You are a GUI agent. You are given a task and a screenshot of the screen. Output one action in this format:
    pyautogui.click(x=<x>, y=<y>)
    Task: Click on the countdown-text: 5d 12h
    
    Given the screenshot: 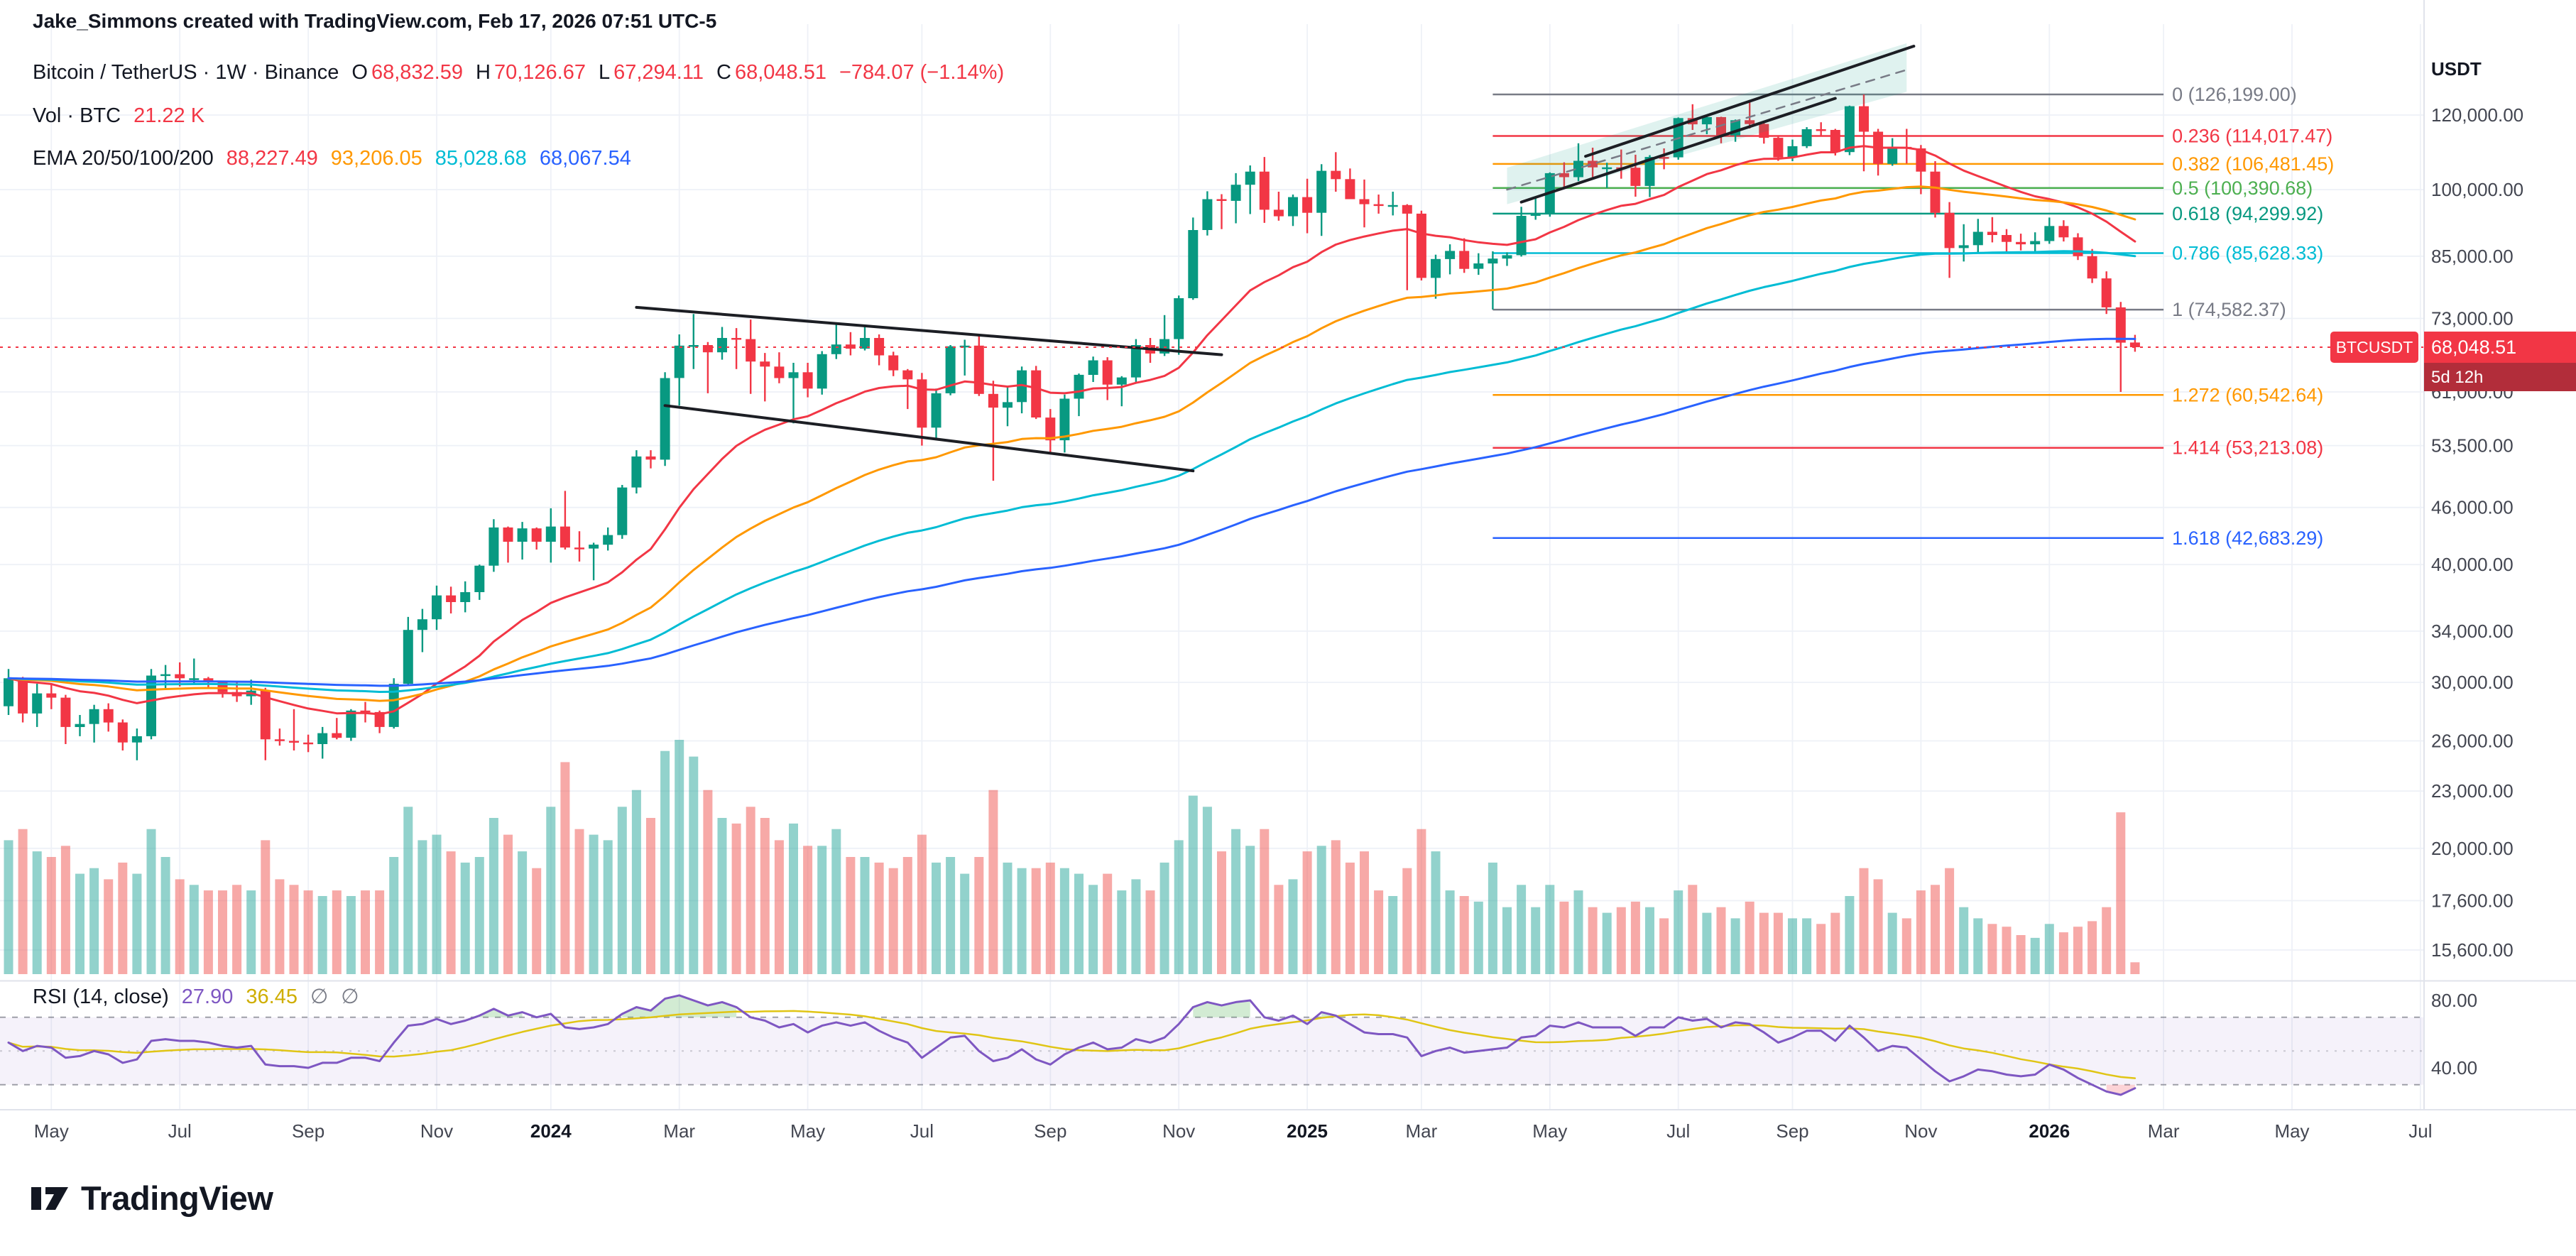 What is the action you would take?
    pyautogui.click(x=2457, y=377)
    